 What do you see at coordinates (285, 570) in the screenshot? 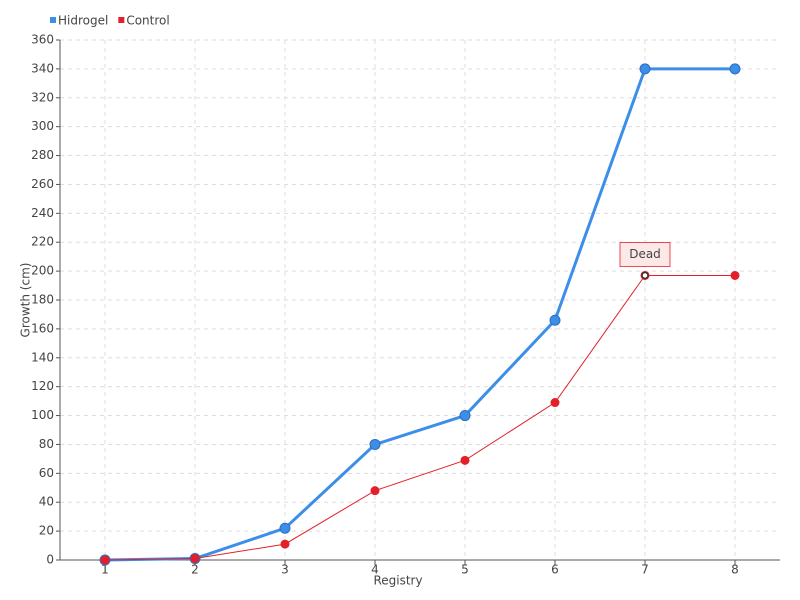
I see `x-tick-label: 3` at bounding box center [285, 570].